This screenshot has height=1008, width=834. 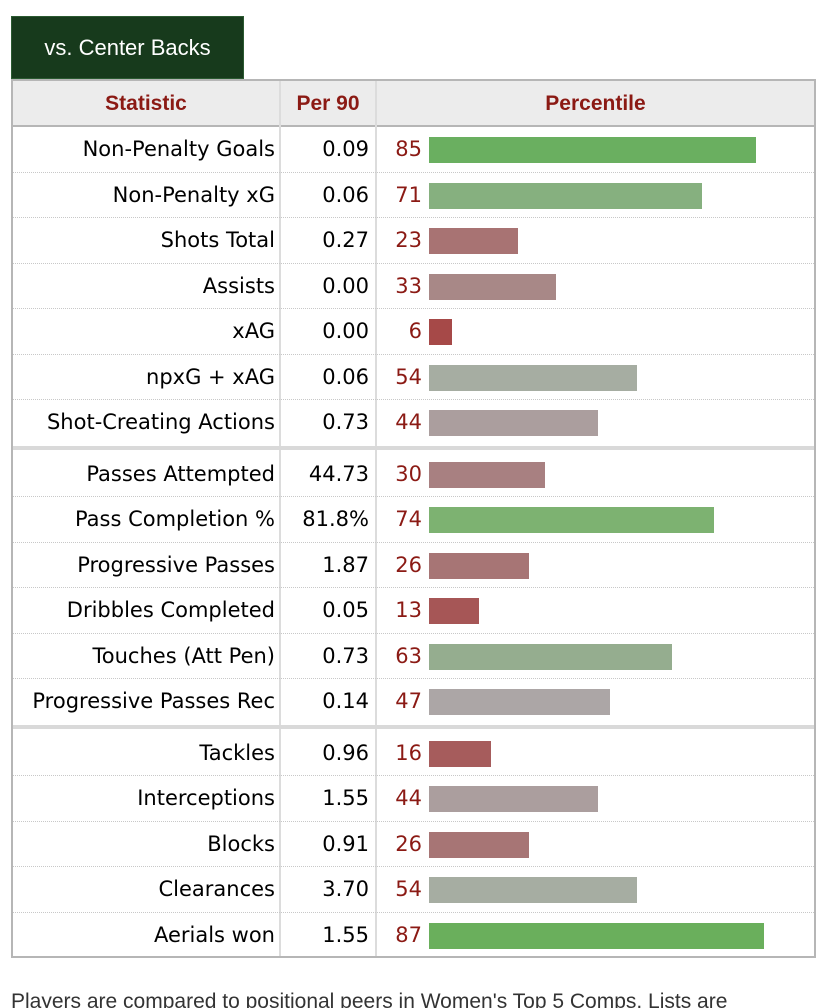 What do you see at coordinates (413, 799) in the screenshot?
I see `table-row: Interceptions 1.55 44` at bounding box center [413, 799].